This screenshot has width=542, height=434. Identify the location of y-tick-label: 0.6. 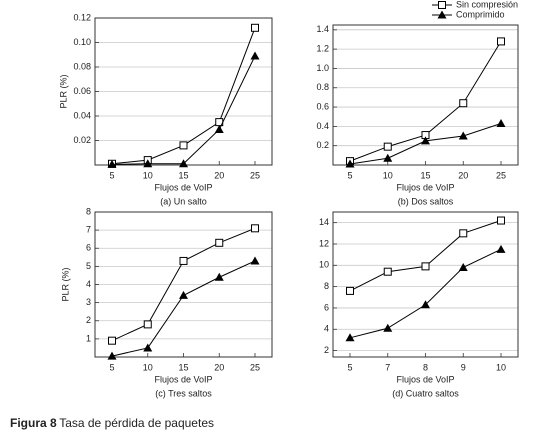
(322, 106).